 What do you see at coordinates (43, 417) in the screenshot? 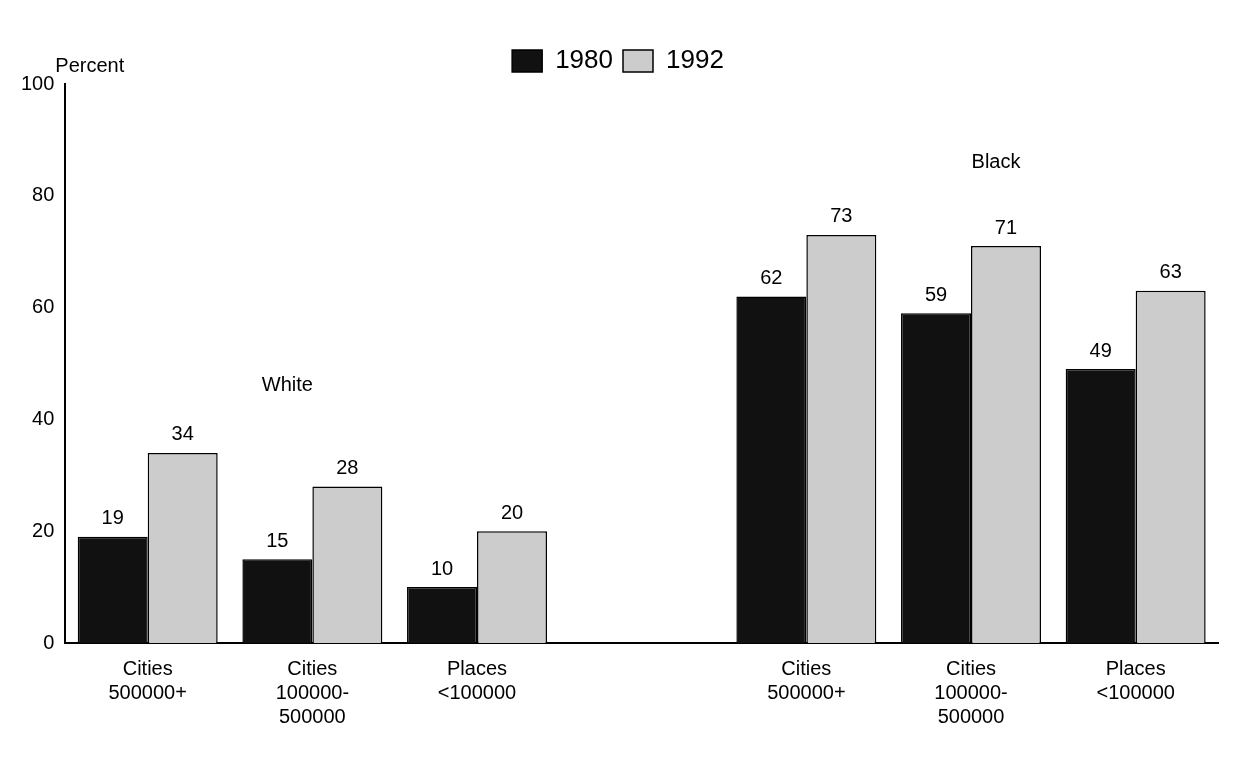
I see `y-tick-label: 40` at bounding box center [43, 417].